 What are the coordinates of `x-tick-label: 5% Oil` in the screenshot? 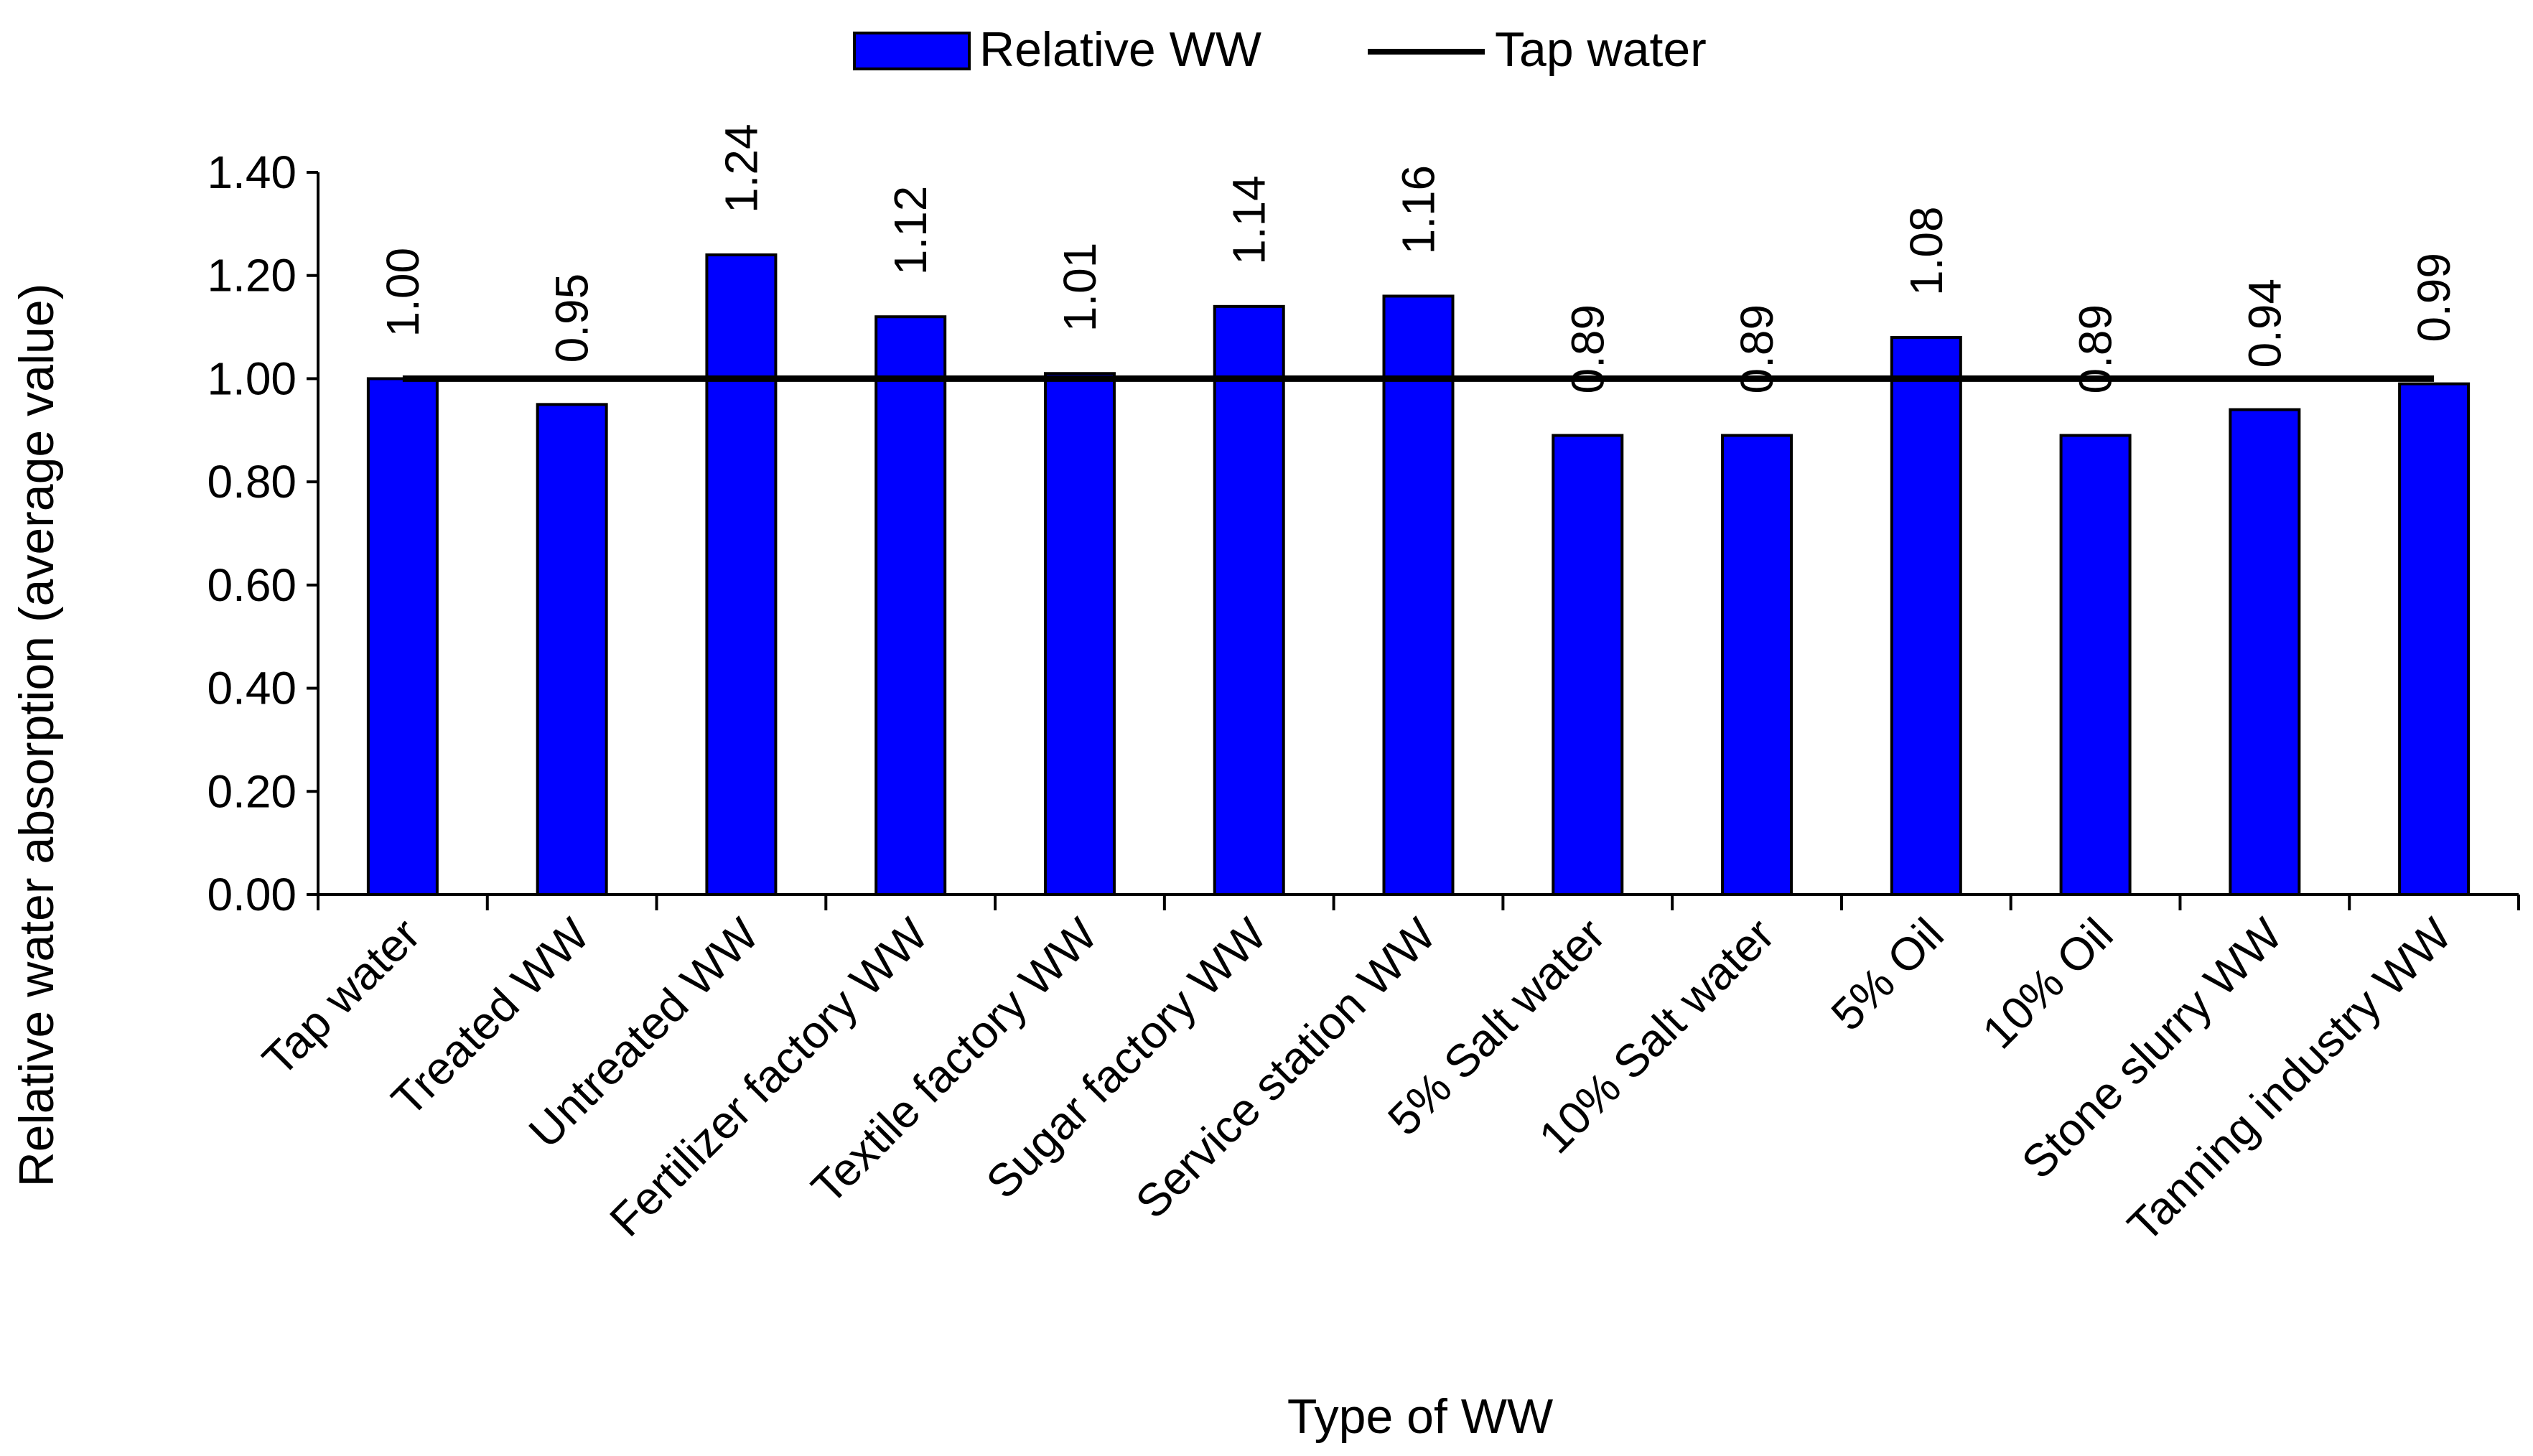 It's located at (1887, 974).